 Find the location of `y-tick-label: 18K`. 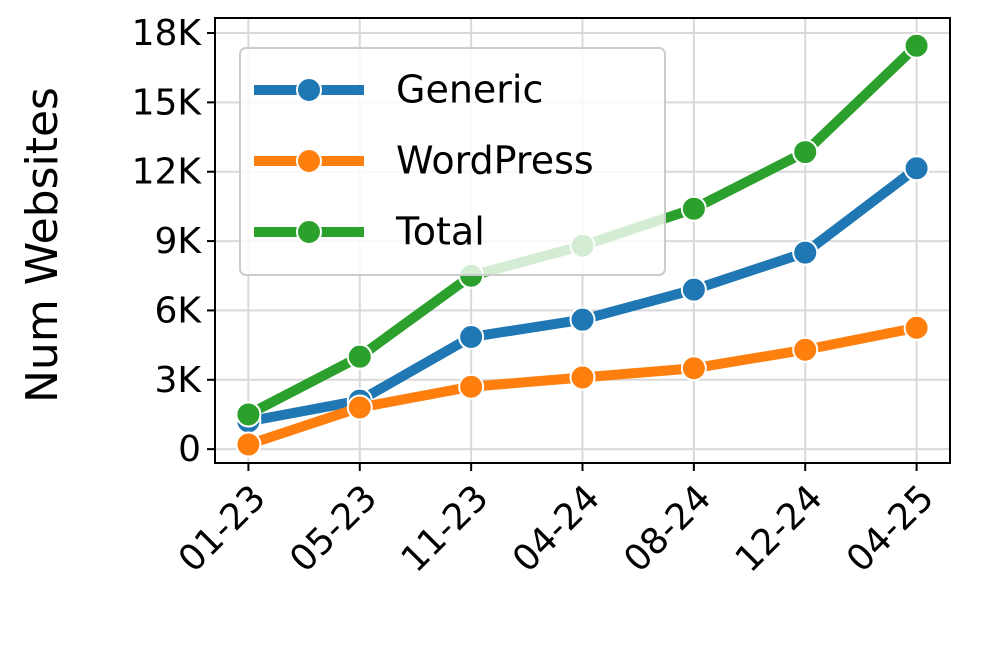

y-tick-label: 18K is located at coordinates (167, 33).